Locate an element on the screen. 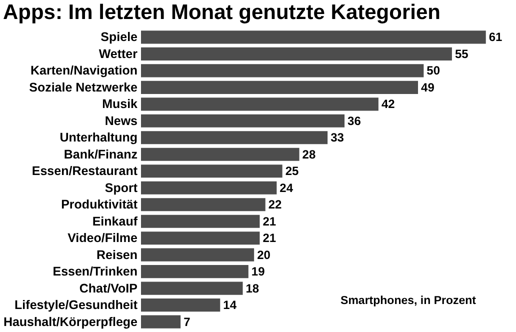 The height and width of the screenshot is (332, 516). y-tick-label: Lifestyle/Gesundheit is located at coordinates (76, 305).